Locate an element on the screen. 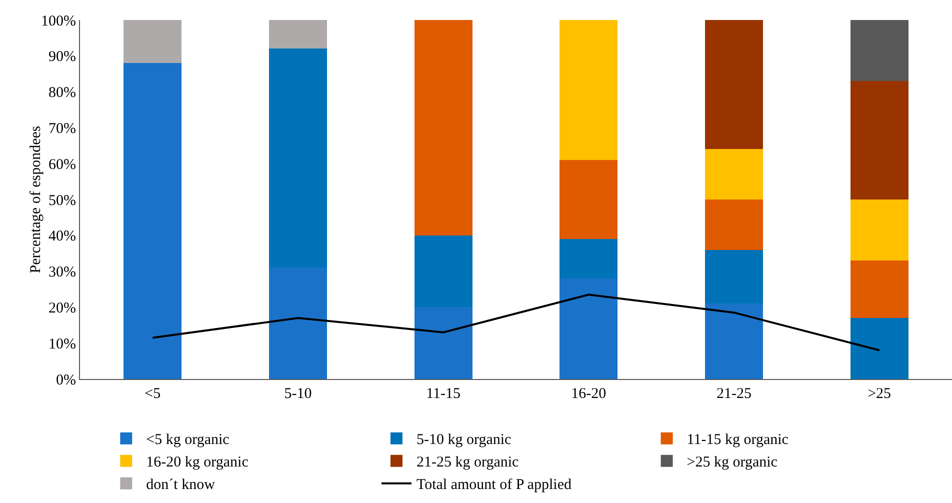 This screenshot has height=503, width=952. legend-label: >25 kg organic is located at coordinates (732, 462).